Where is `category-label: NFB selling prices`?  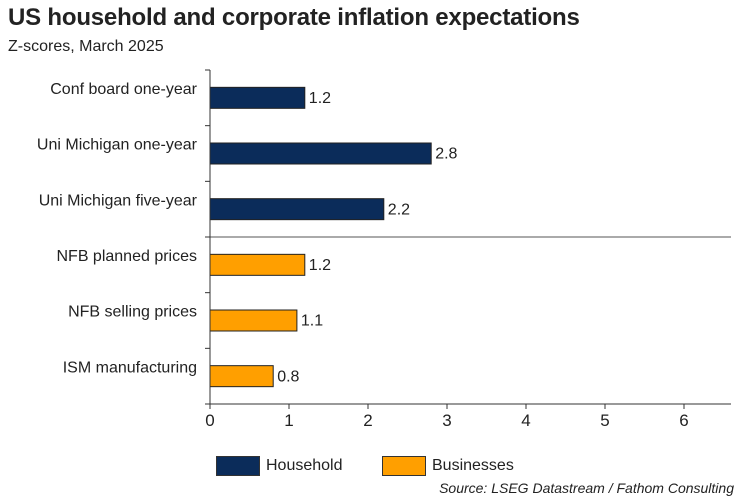
category-label: NFB selling prices is located at coordinates (132, 312).